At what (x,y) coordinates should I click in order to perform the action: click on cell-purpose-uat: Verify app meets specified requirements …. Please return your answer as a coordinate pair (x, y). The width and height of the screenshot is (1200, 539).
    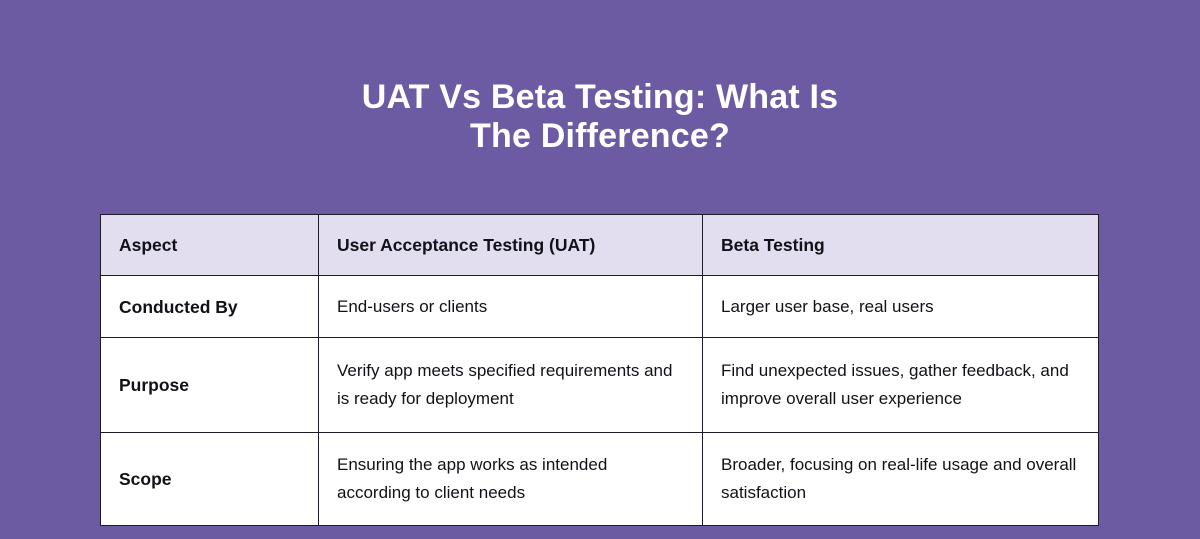
    Looking at the image, I should click on (510, 385).